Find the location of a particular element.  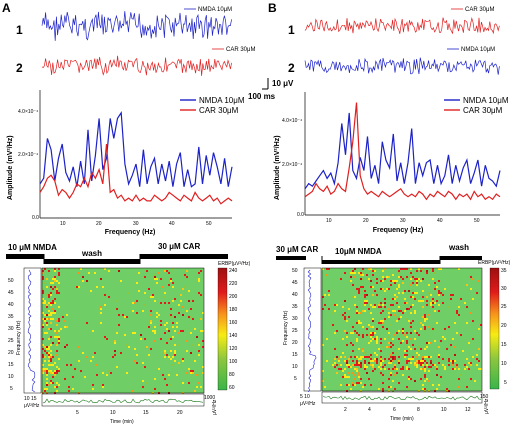

colorbar-b-tick: 5 is located at coordinates (505, 383).